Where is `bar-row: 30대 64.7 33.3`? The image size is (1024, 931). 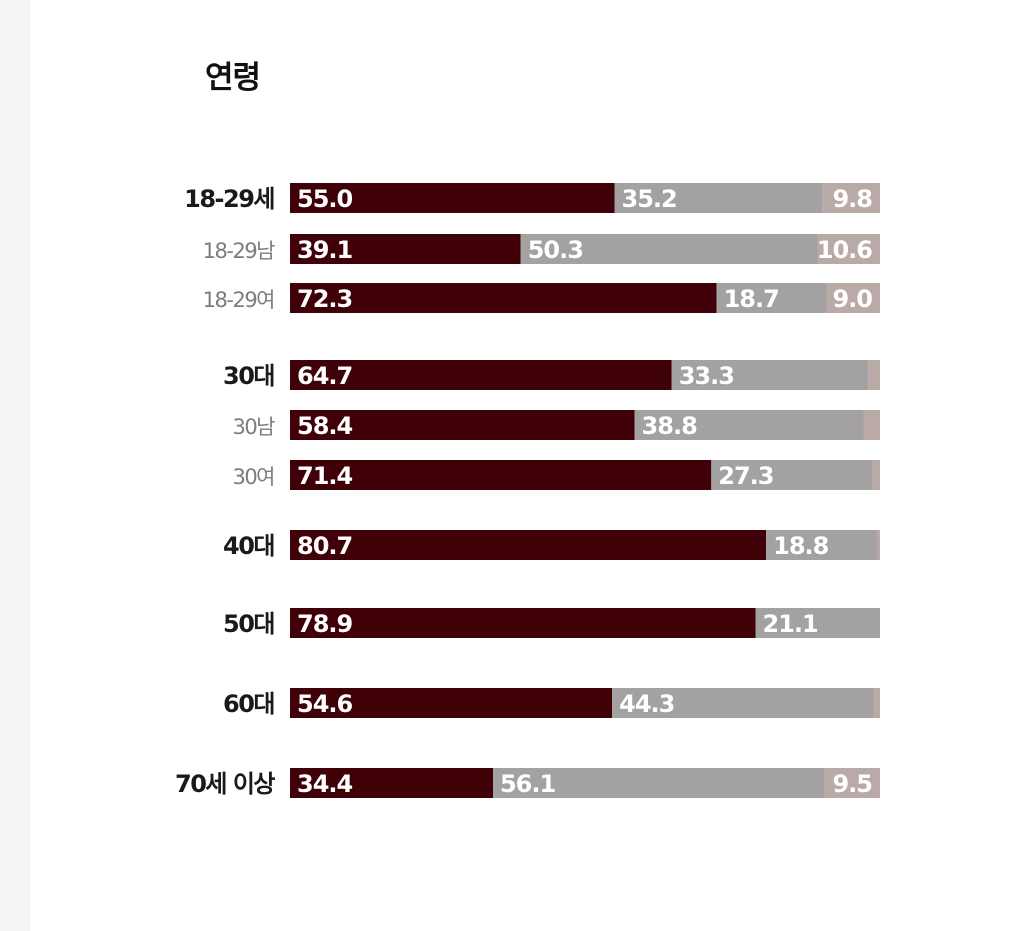
bar-row: 30대 64.7 33.3 is located at coordinates (551, 375).